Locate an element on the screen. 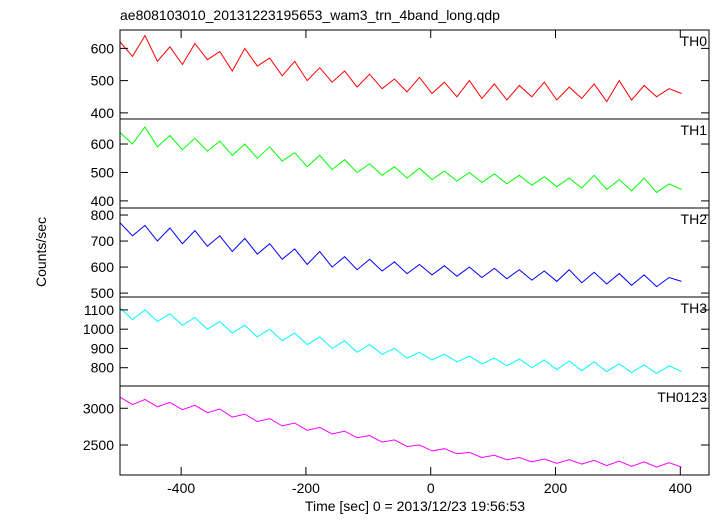 The image size is (717, 521). y-tick-label: 700 is located at coordinates (103, 241).